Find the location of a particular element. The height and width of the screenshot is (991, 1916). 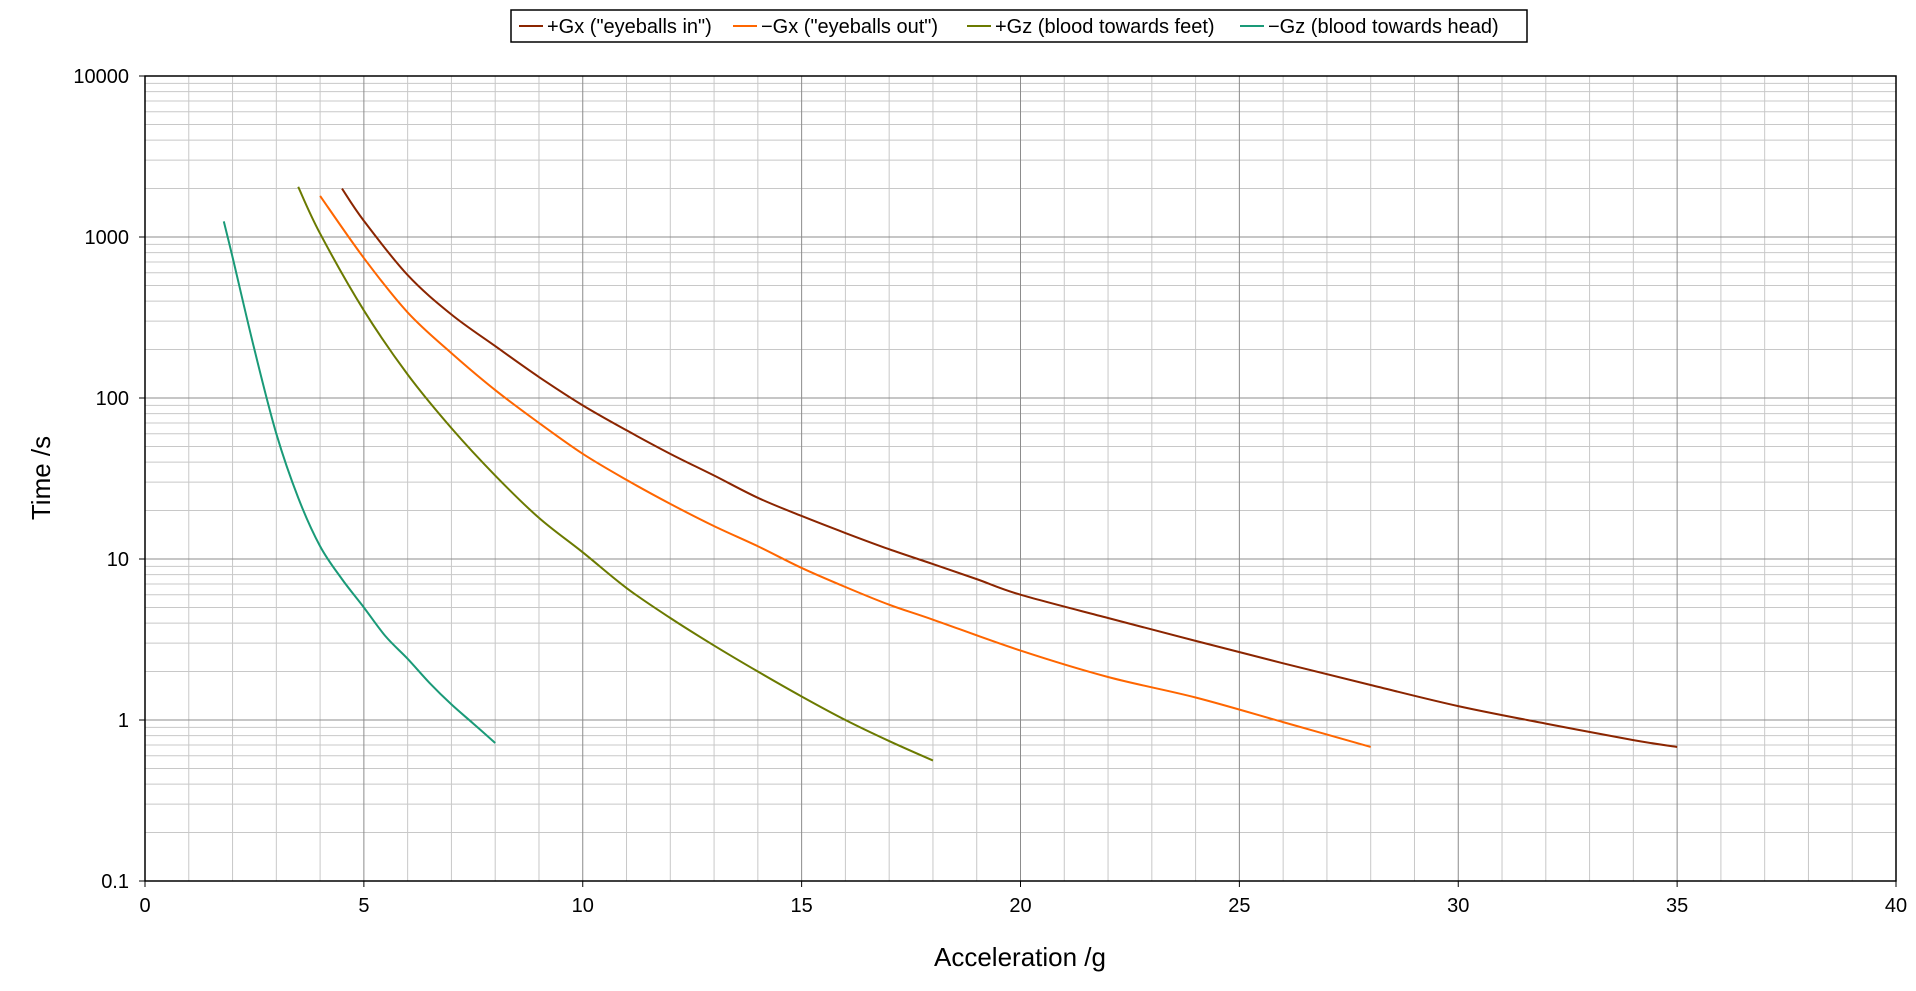

legend-box is located at coordinates (1019, 26).